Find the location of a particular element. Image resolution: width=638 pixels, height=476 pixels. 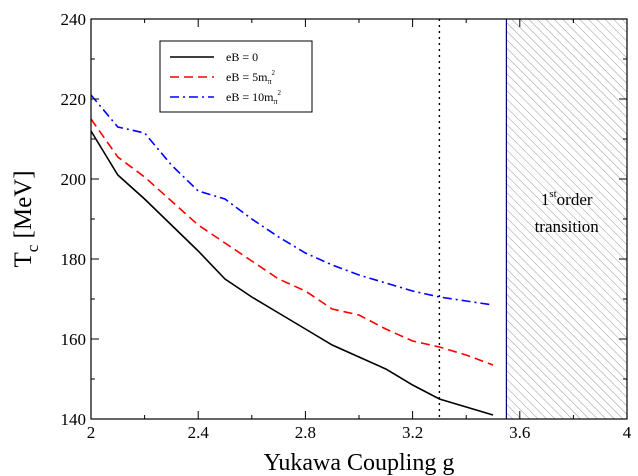

legend-label-main: eB = 5m is located at coordinates (247, 77).